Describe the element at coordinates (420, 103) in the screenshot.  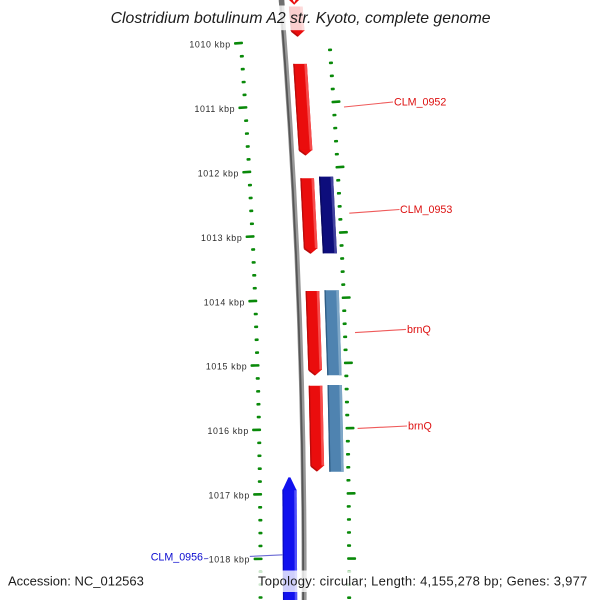
I see `svg-text: CLM_0952` at that location.